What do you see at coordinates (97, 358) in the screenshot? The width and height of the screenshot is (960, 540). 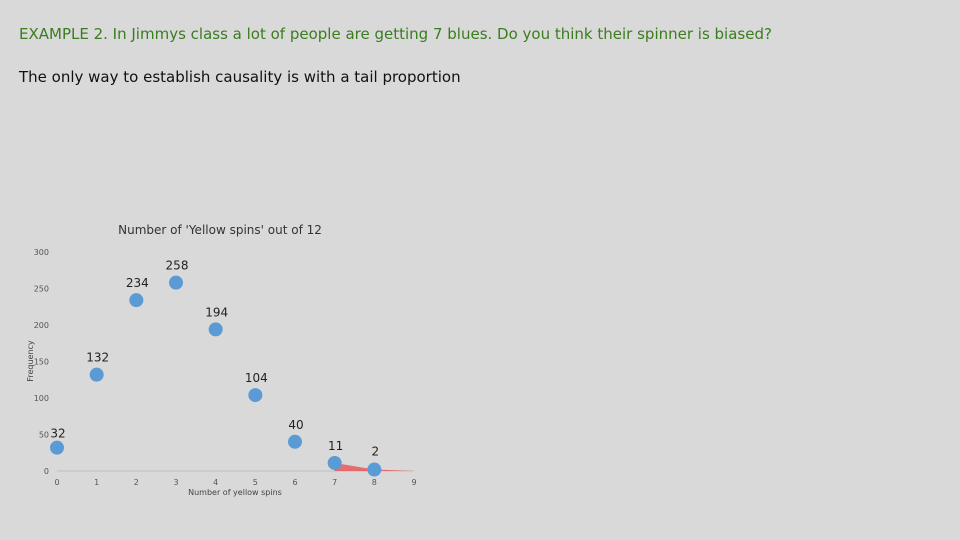 I see `data-label: 132` at bounding box center [97, 358].